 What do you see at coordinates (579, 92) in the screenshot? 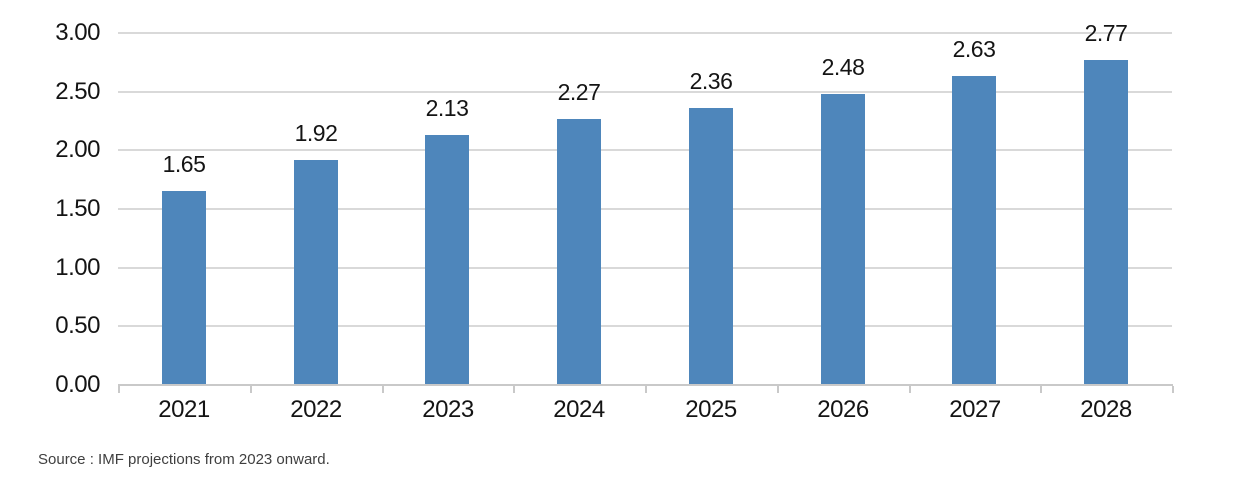
I see `bar-value-label: 2.27` at bounding box center [579, 92].